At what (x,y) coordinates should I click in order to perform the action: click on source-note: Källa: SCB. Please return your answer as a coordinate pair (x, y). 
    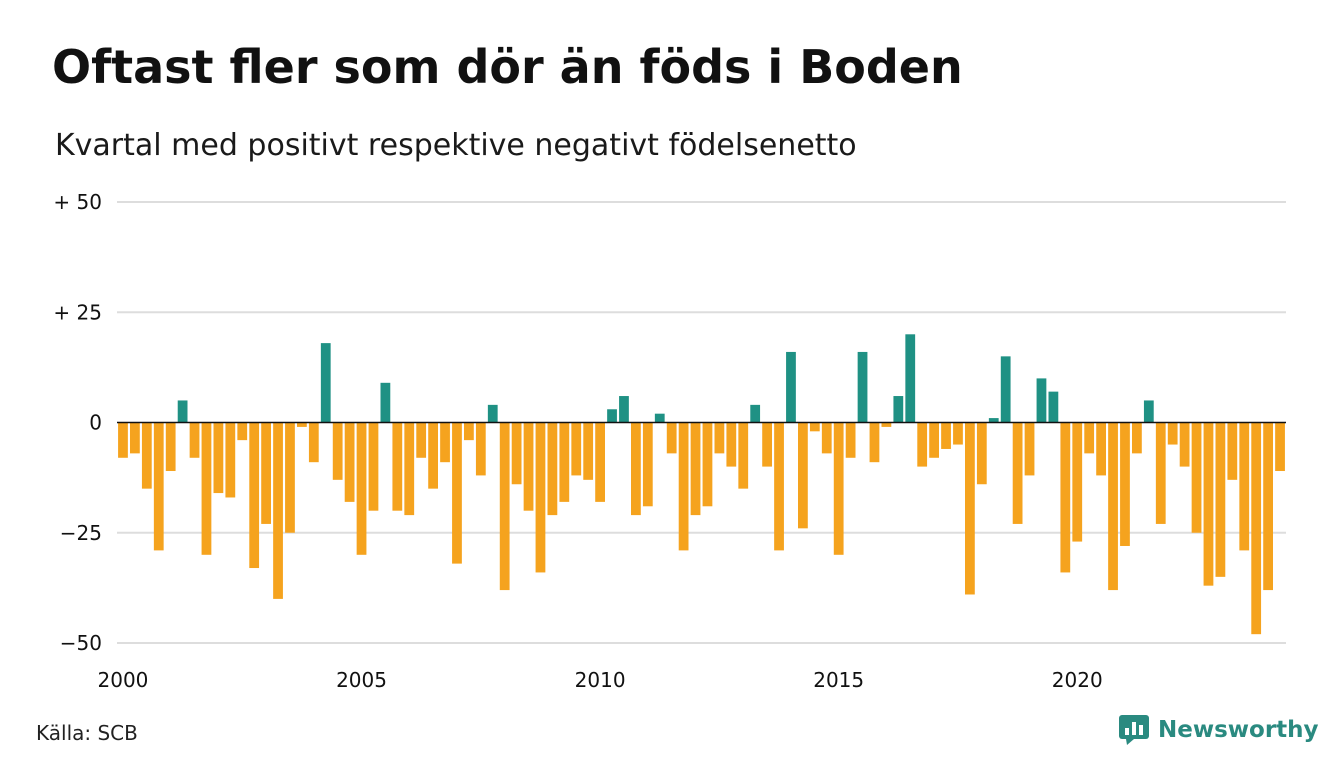
    Looking at the image, I should click on (87, 733).